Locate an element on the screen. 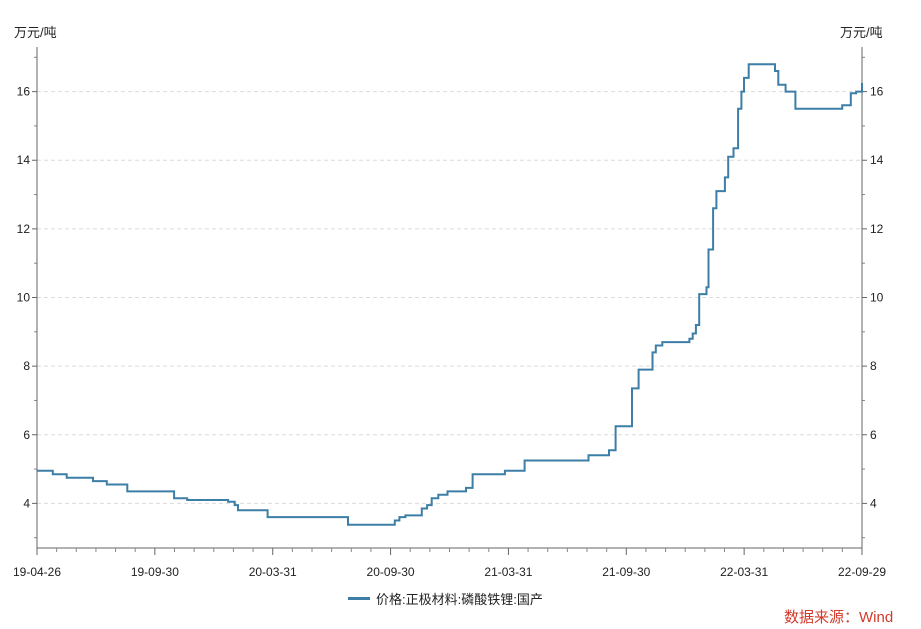  y-tick-label-left: 8 is located at coordinates (26, 366).